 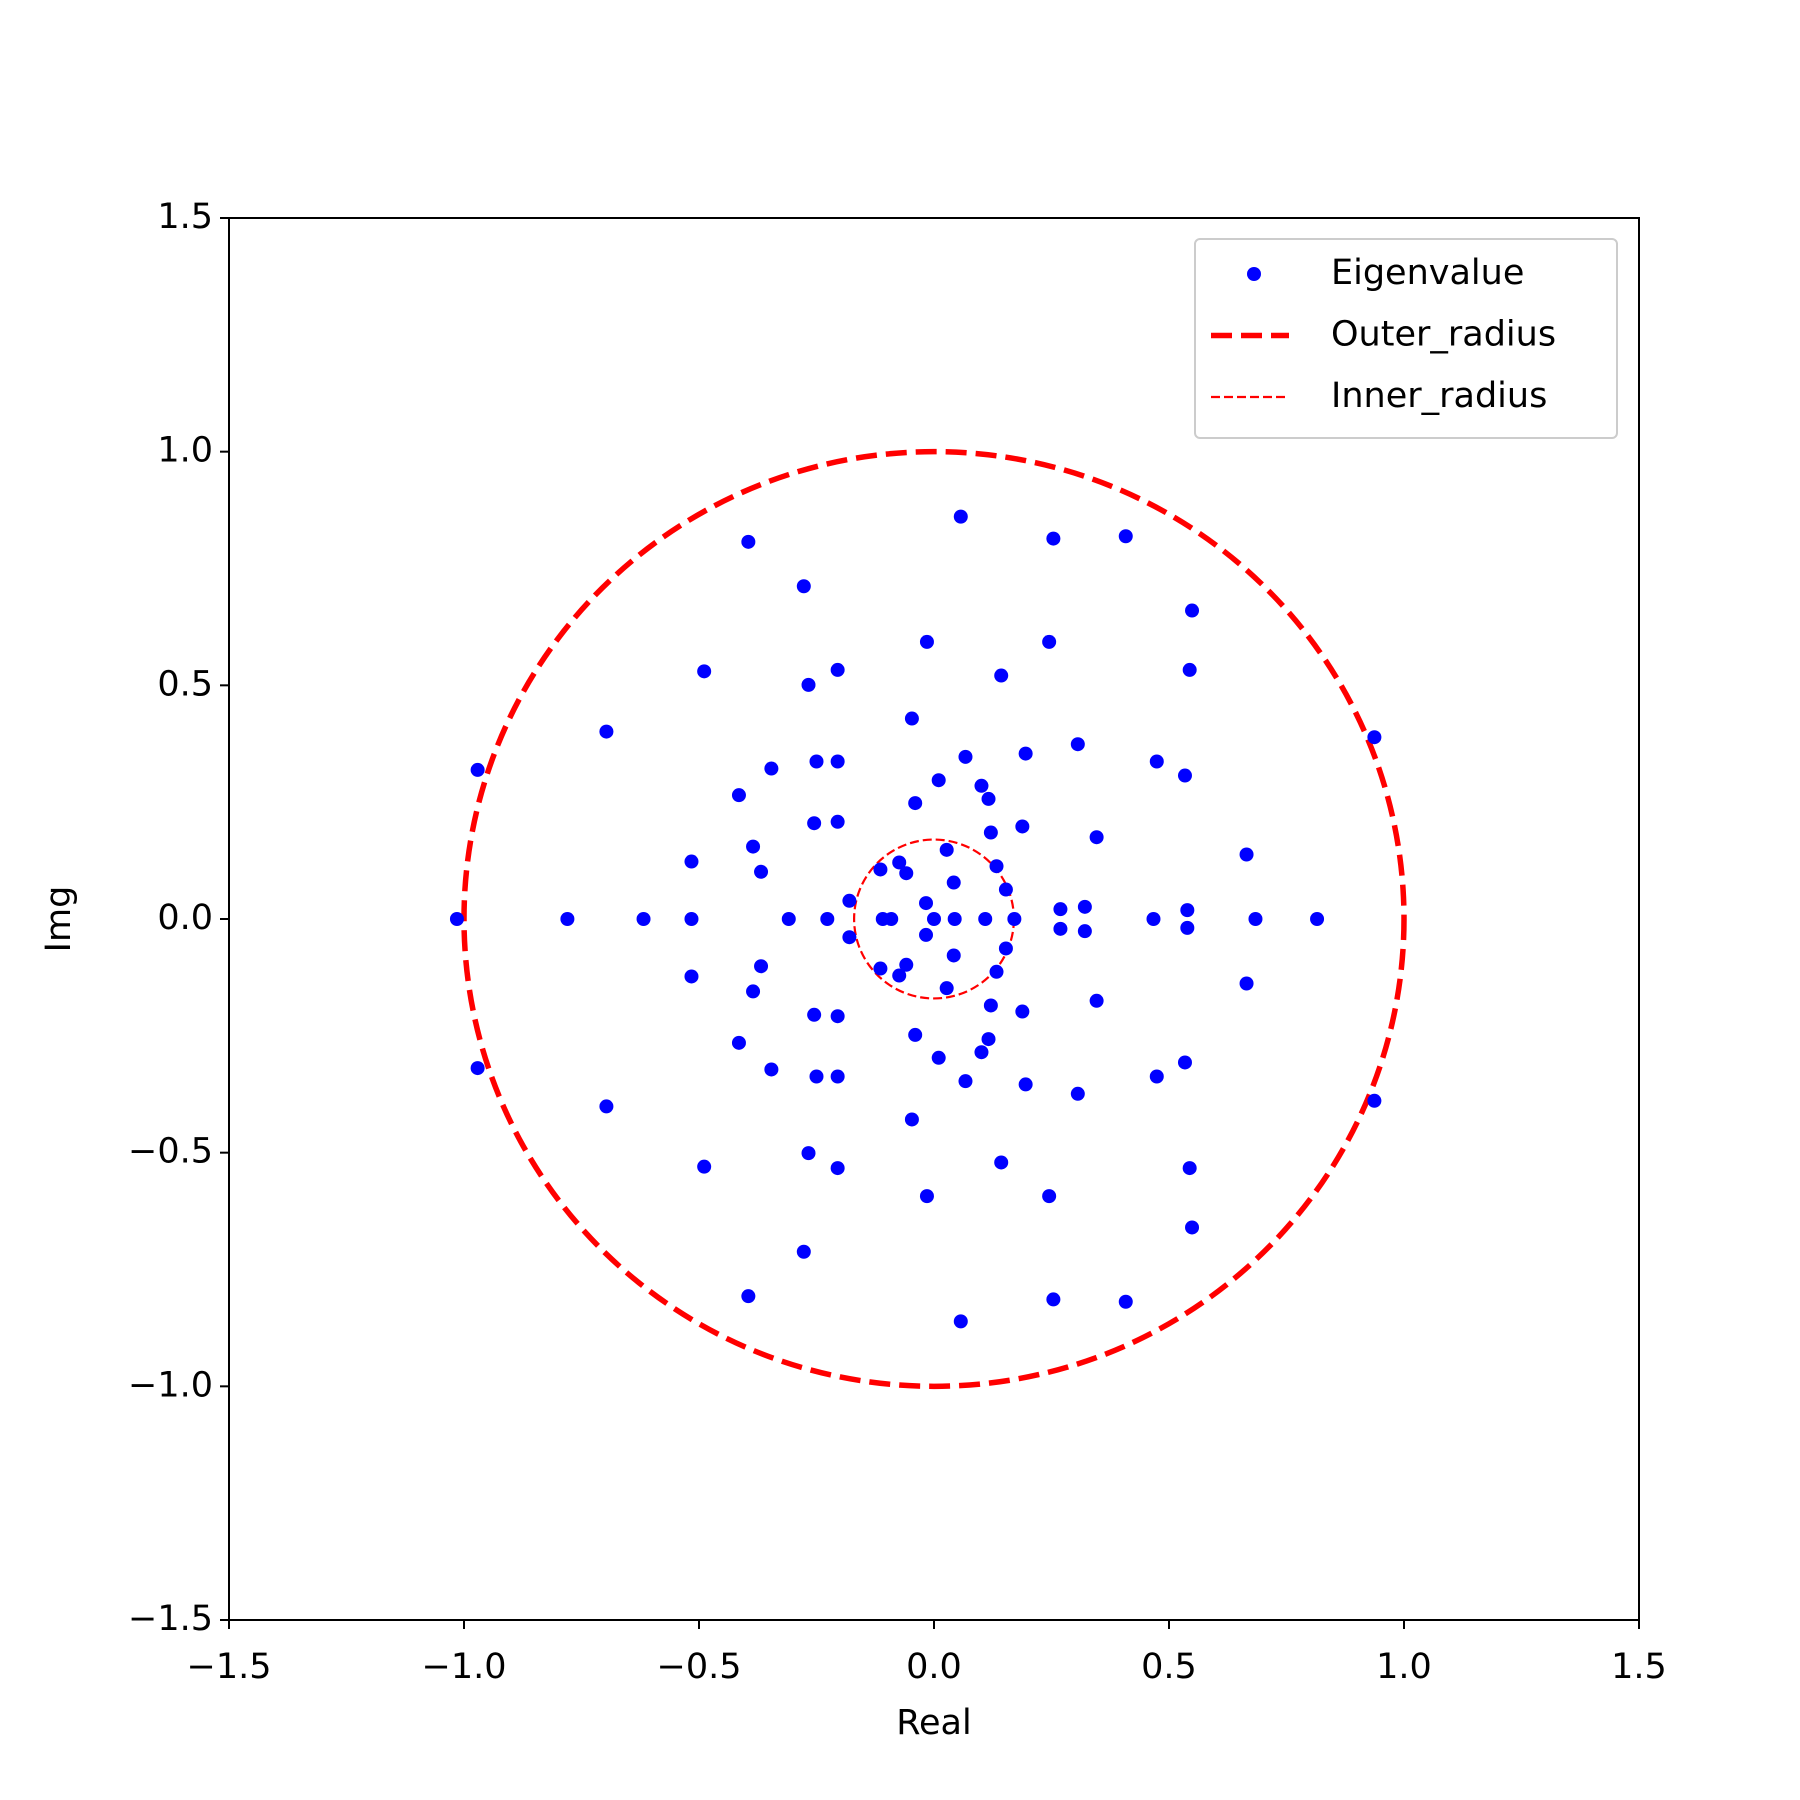 What do you see at coordinates (59, 919) in the screenshot?
I see `y-axis-label: Img` at bounding box center [59, 919].